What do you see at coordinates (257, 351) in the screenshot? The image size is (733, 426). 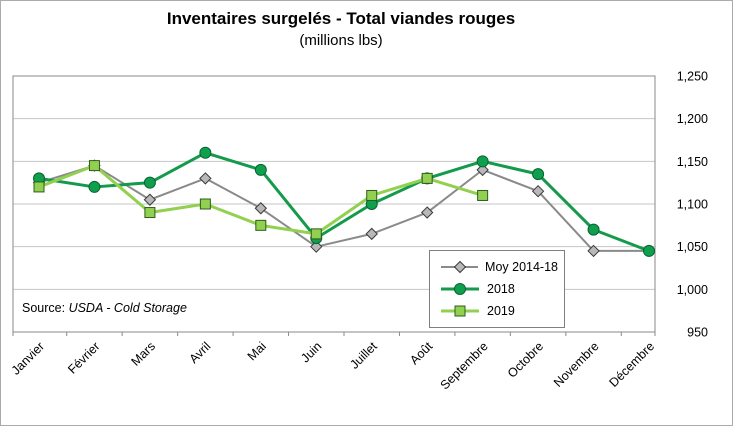 I see `svg-text: Mai` at bounding box center [257, 351].